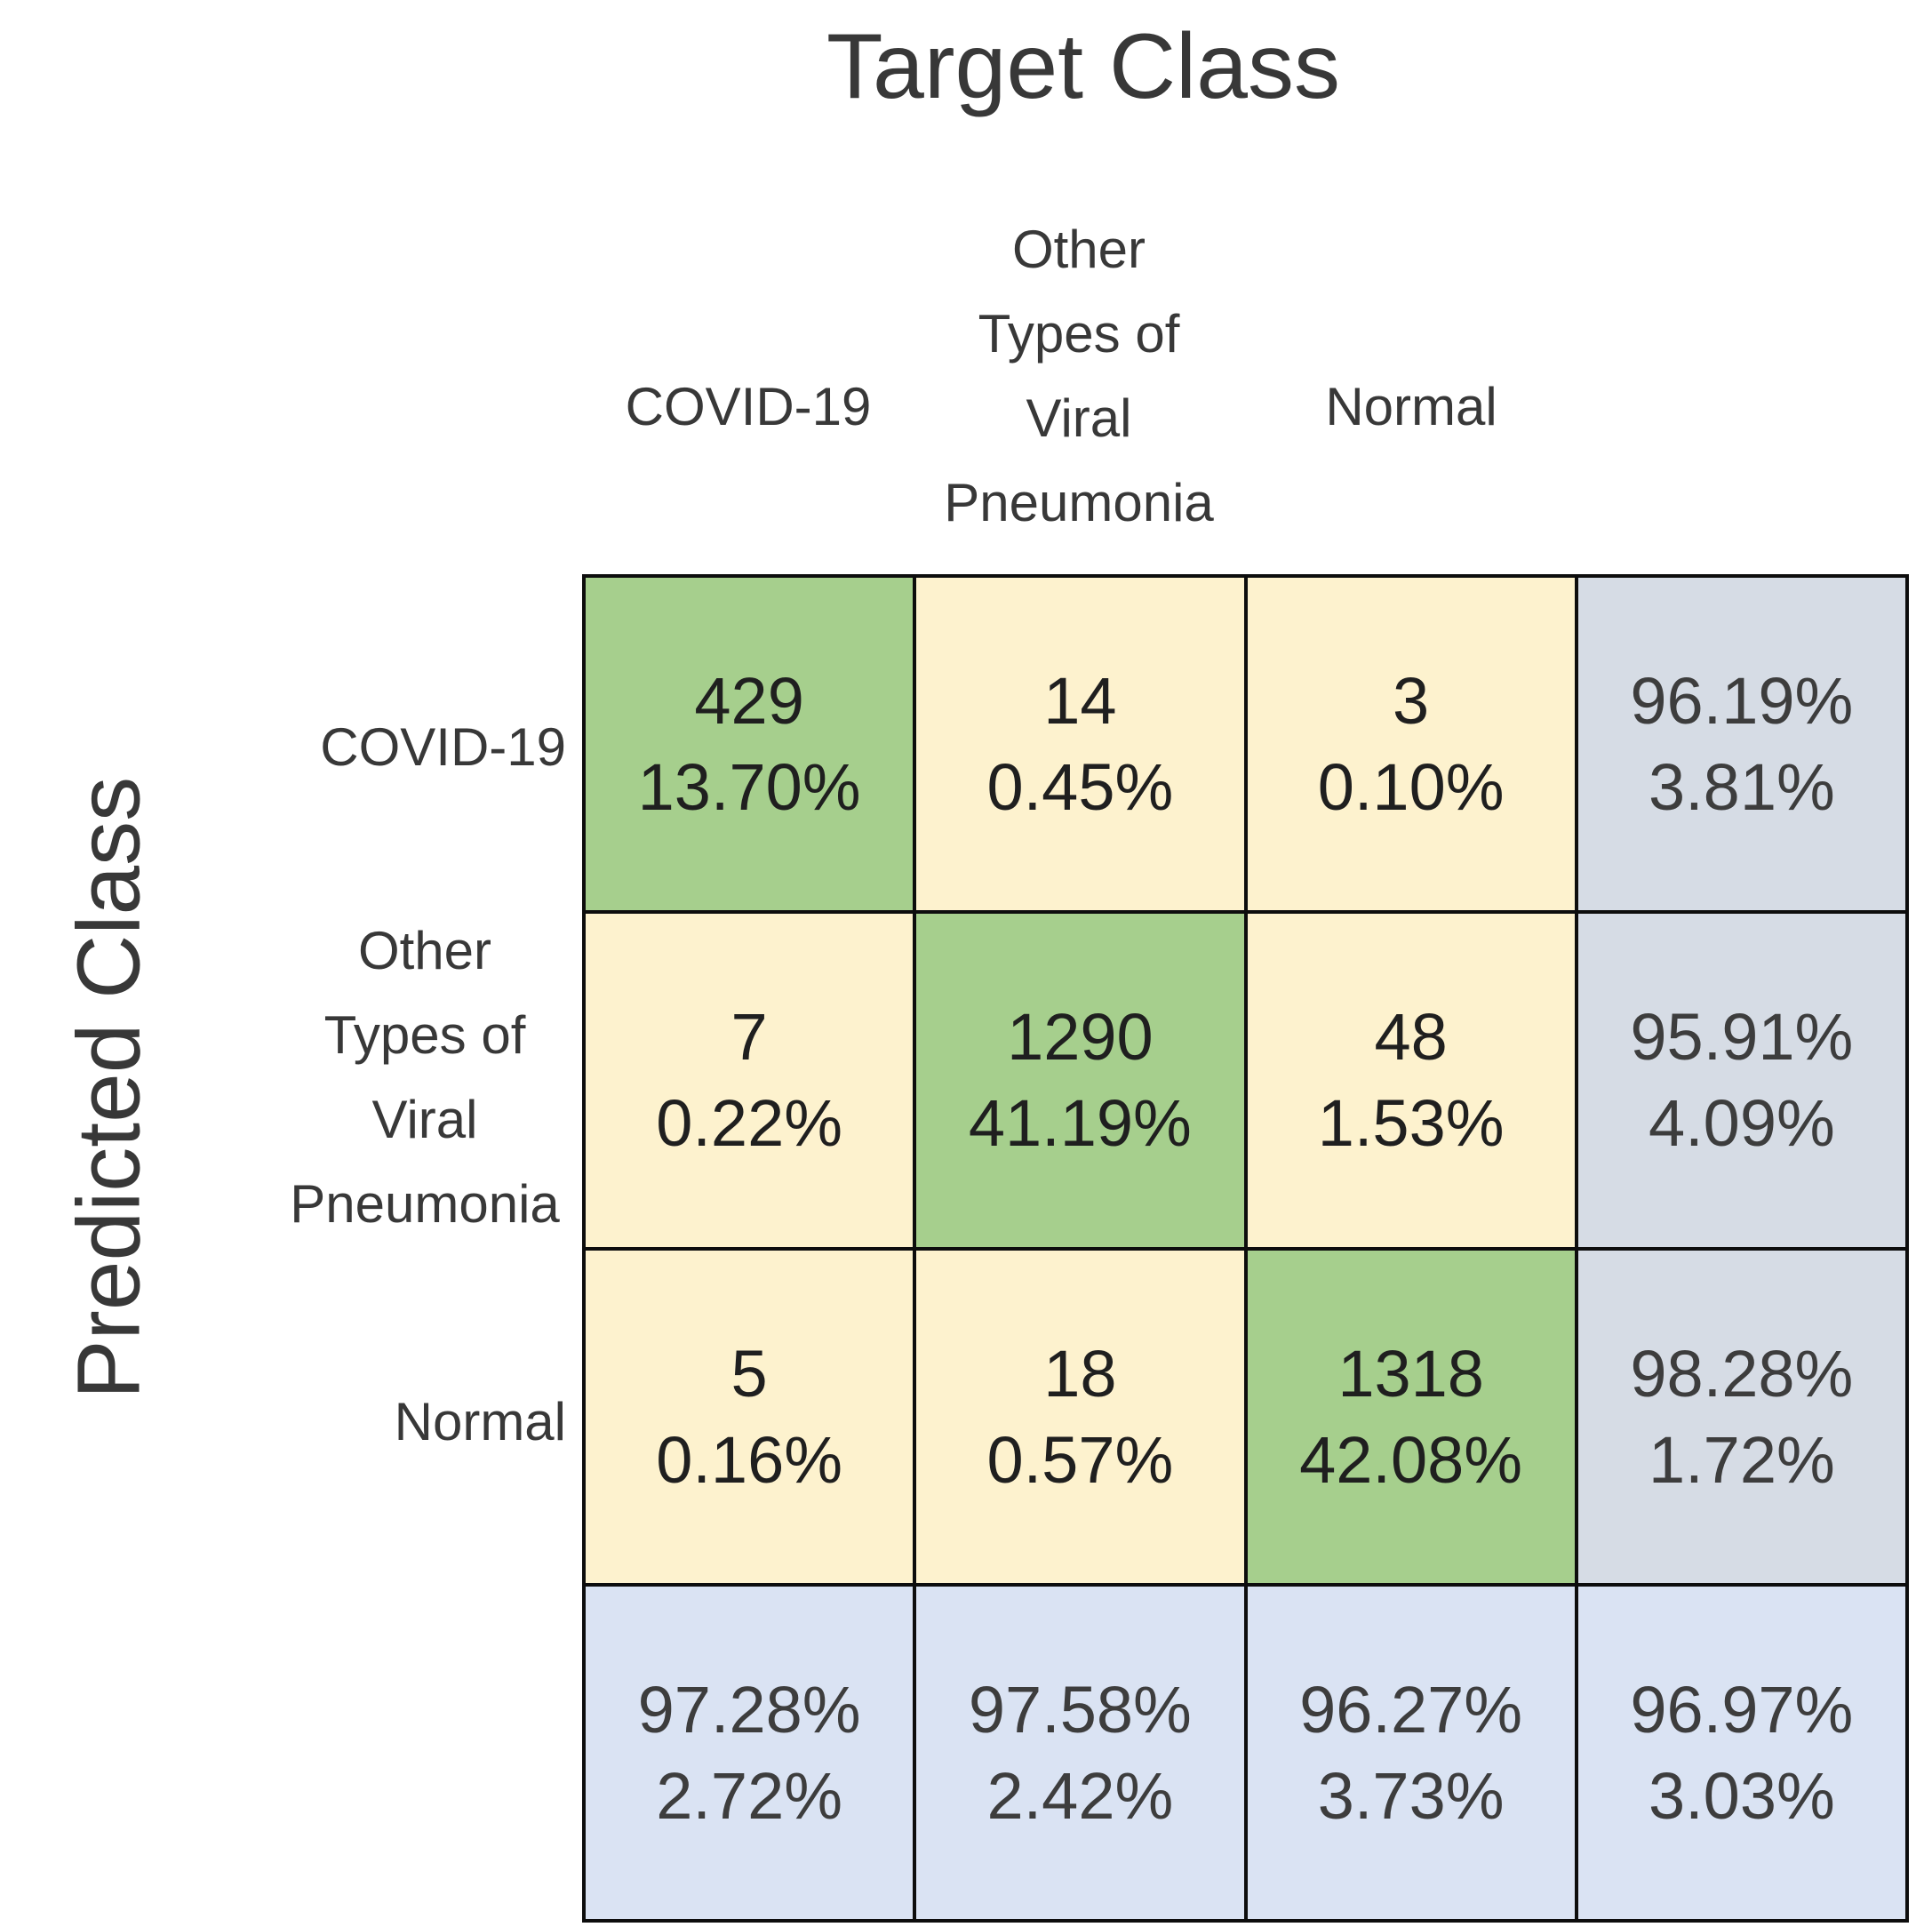  Describe the element at coordinates (750, 1752) in the screenshot. I see `col-summary-cell-c0: 97.28% 2.72%` at that location.